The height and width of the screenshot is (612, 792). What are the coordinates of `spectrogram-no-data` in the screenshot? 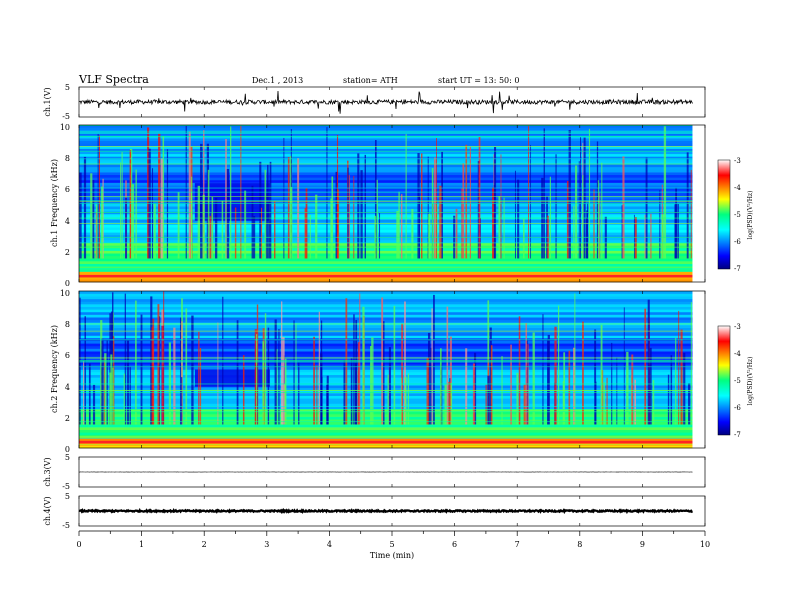 It's located at (698, 203).